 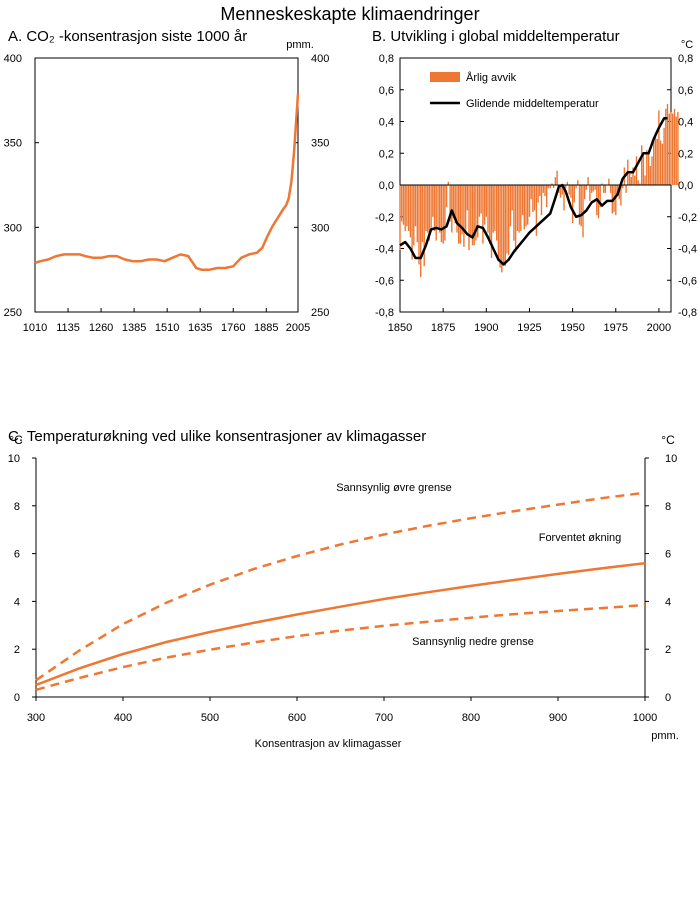 I want to click on x-tick-label: 1000, so click(x=645, y=718).